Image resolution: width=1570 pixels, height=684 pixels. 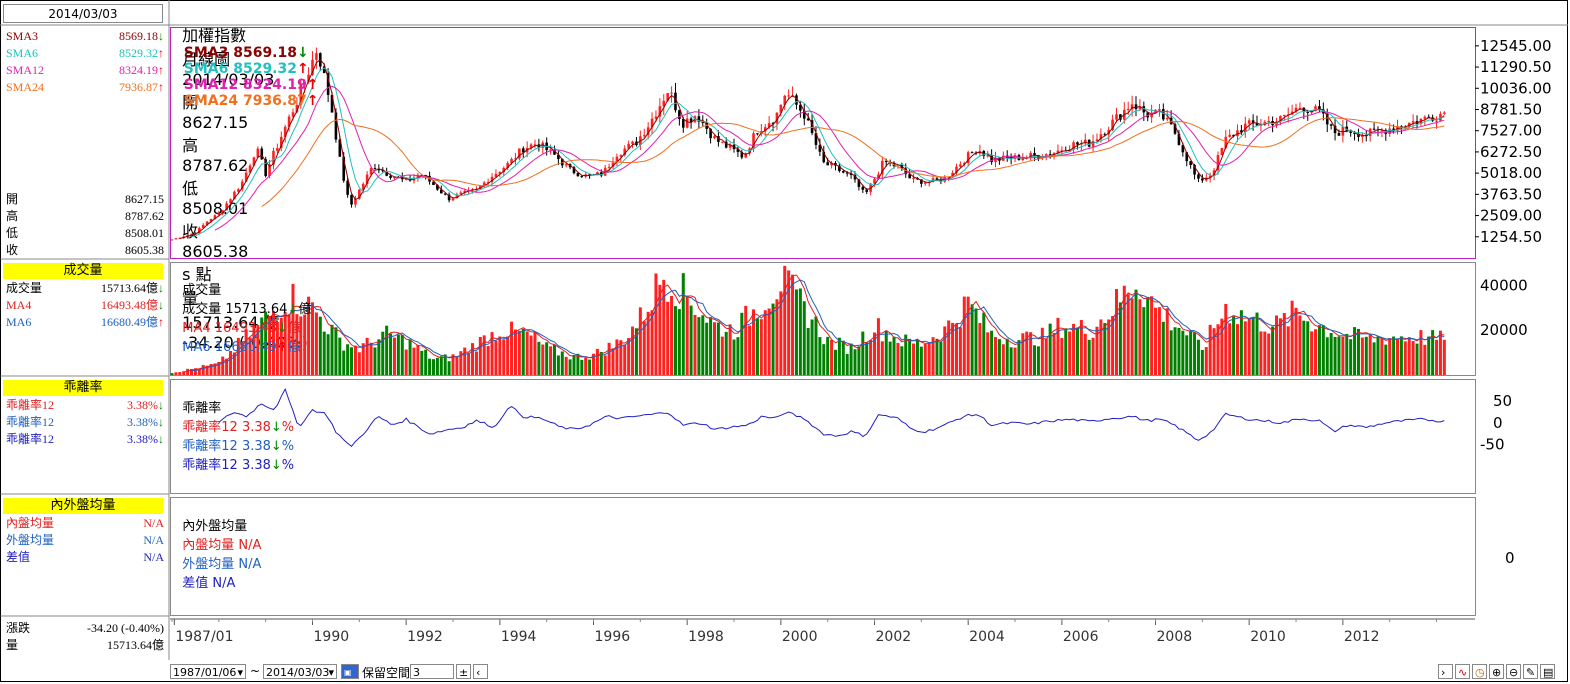 What do you see at coordinates (204, 637) in the screenshot?
I see `x-tick-label: 1987/01` at bounding box center [204, 637].